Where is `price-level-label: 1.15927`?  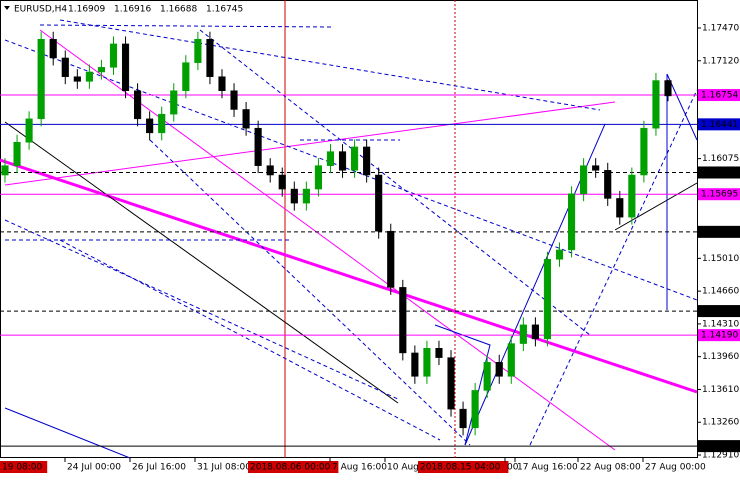 price-level-label: 1.15927 is located at coordinates (719, 173).